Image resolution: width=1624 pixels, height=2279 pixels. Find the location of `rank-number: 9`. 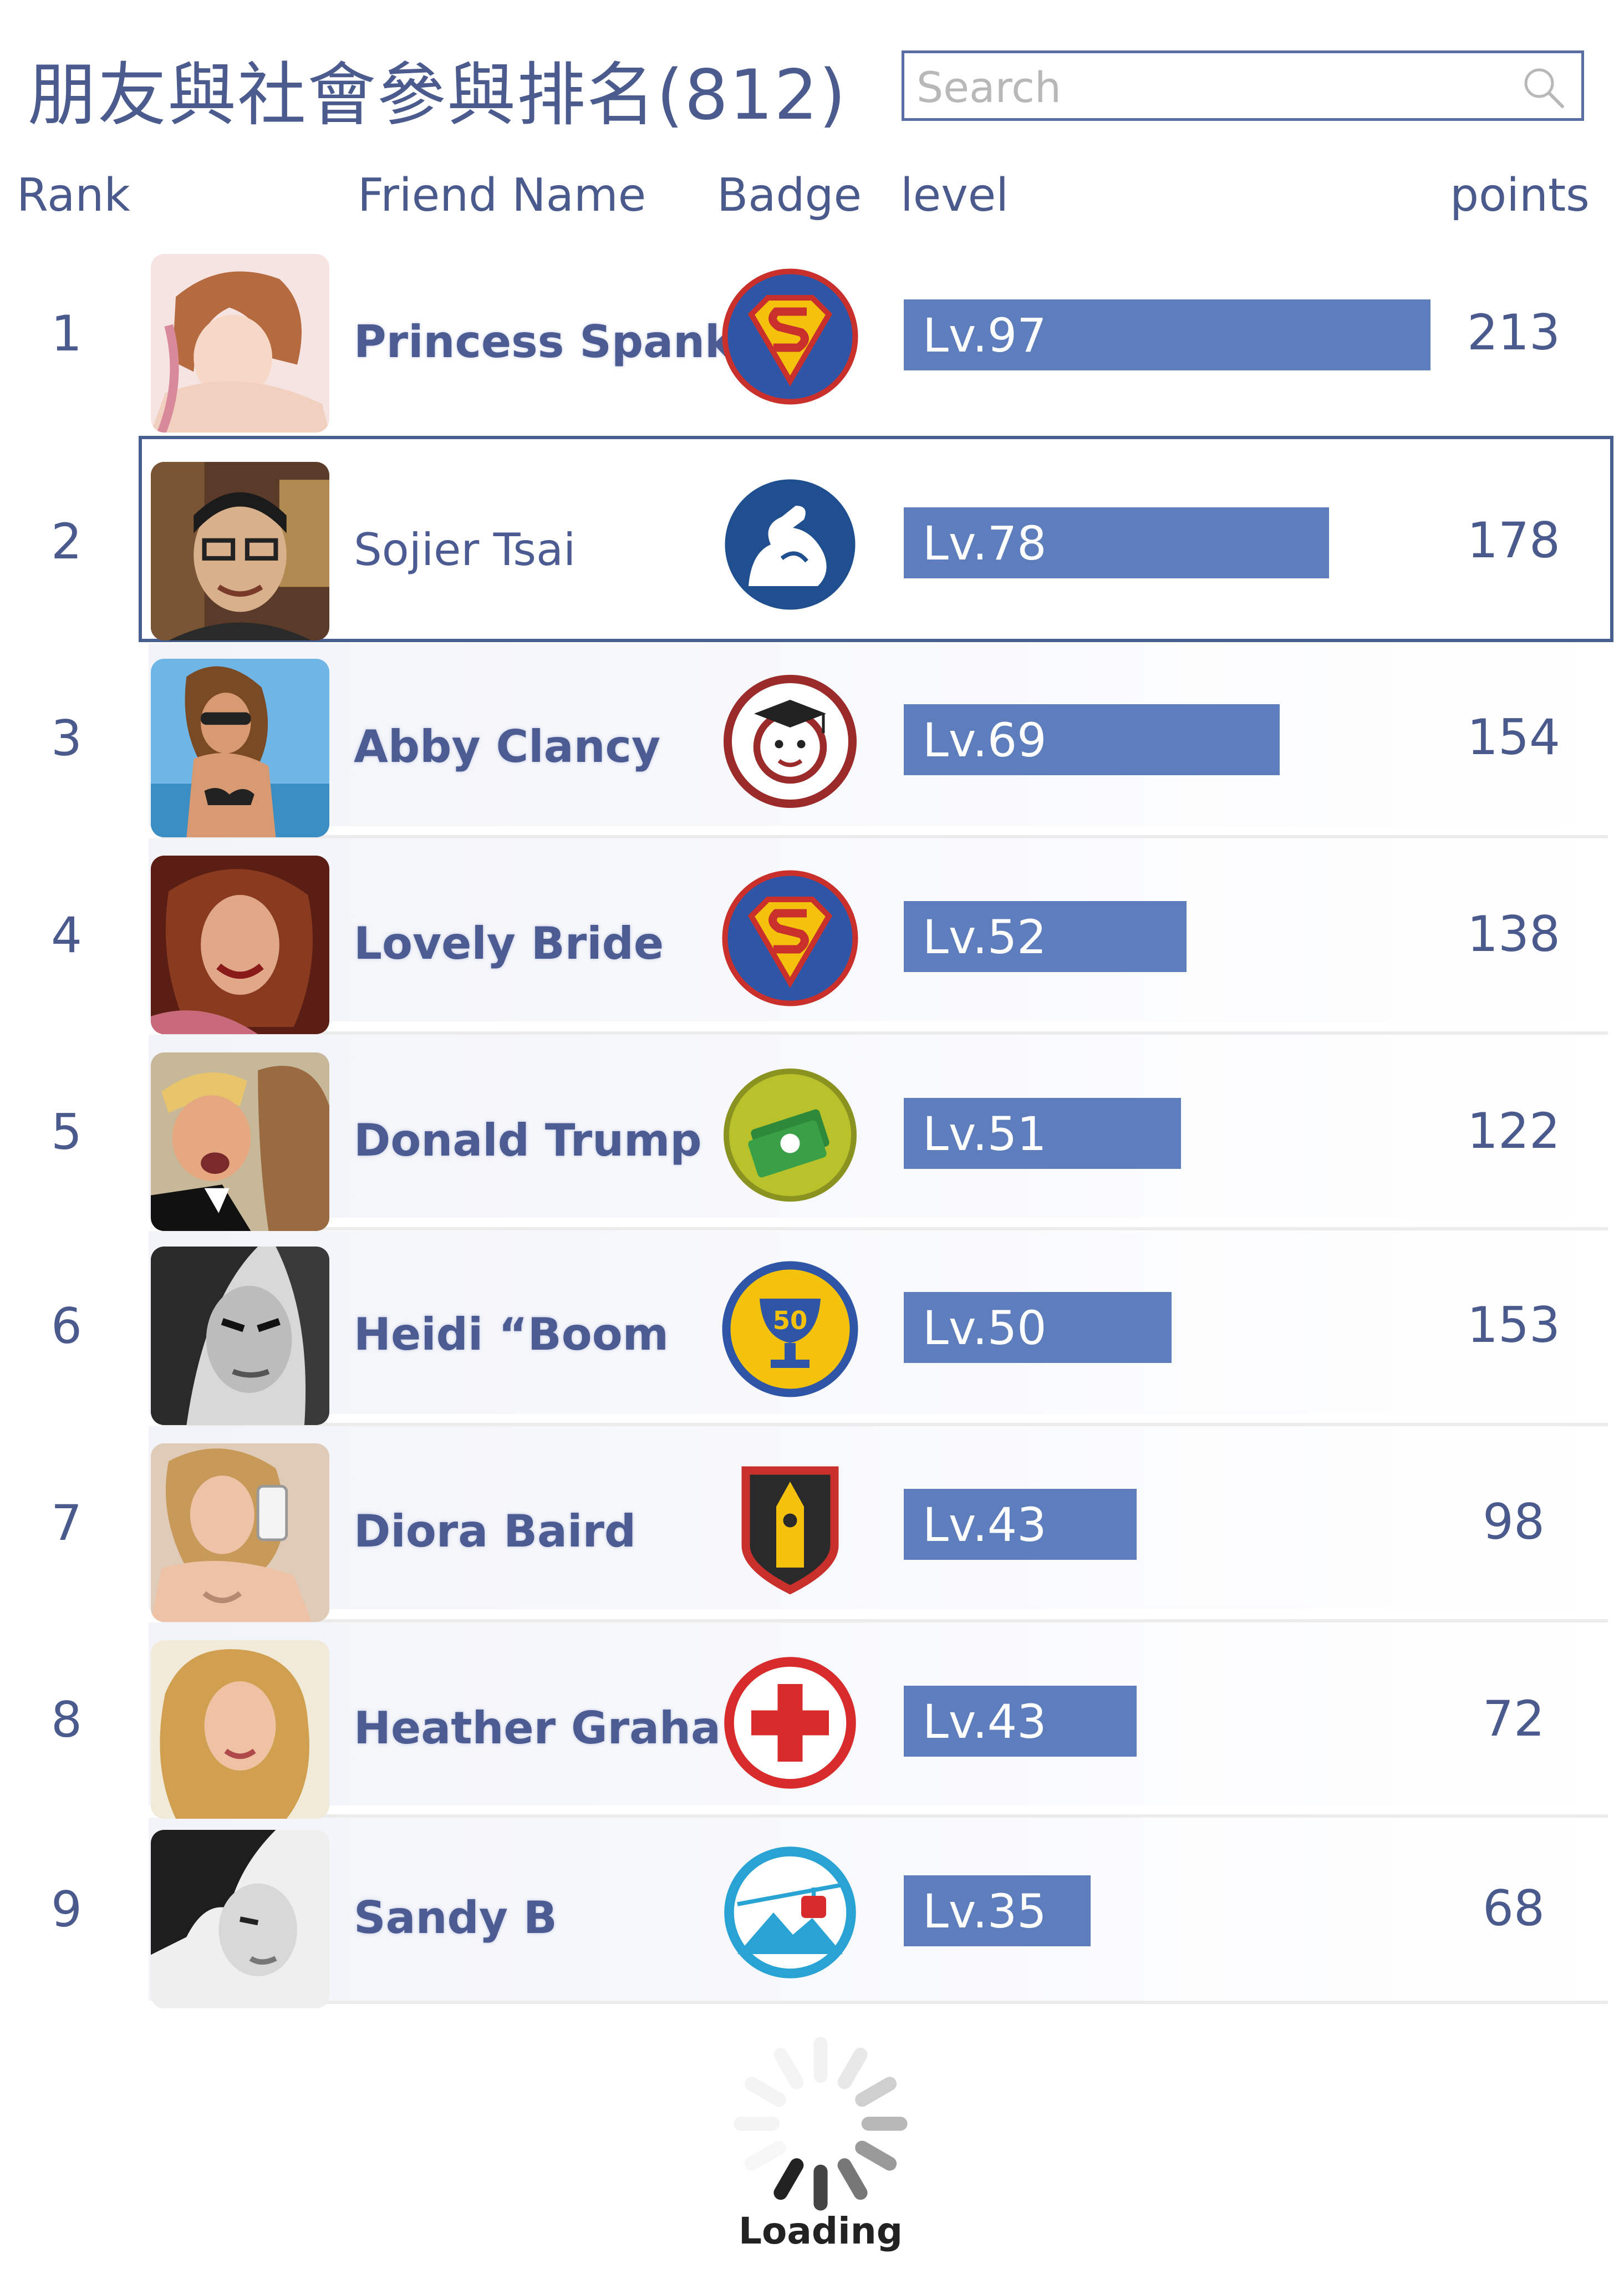

rank-number: 9 is located at coordinates (66, 1909).